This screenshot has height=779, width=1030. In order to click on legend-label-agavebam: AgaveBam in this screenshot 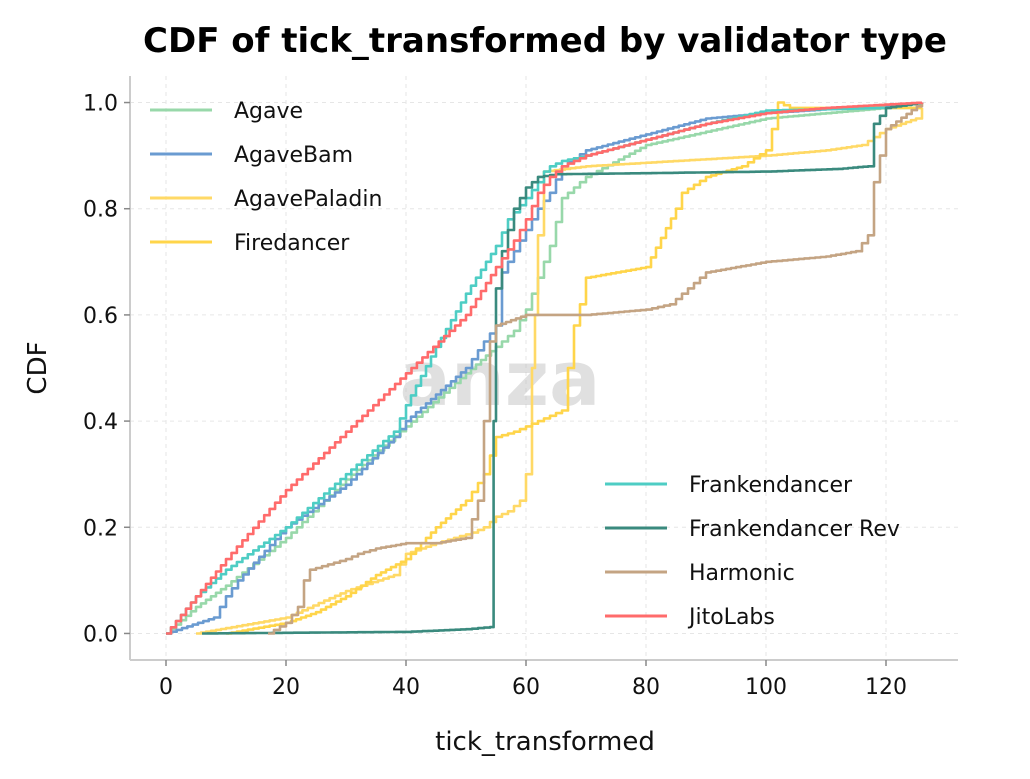, I will do `click(293, 155)`.